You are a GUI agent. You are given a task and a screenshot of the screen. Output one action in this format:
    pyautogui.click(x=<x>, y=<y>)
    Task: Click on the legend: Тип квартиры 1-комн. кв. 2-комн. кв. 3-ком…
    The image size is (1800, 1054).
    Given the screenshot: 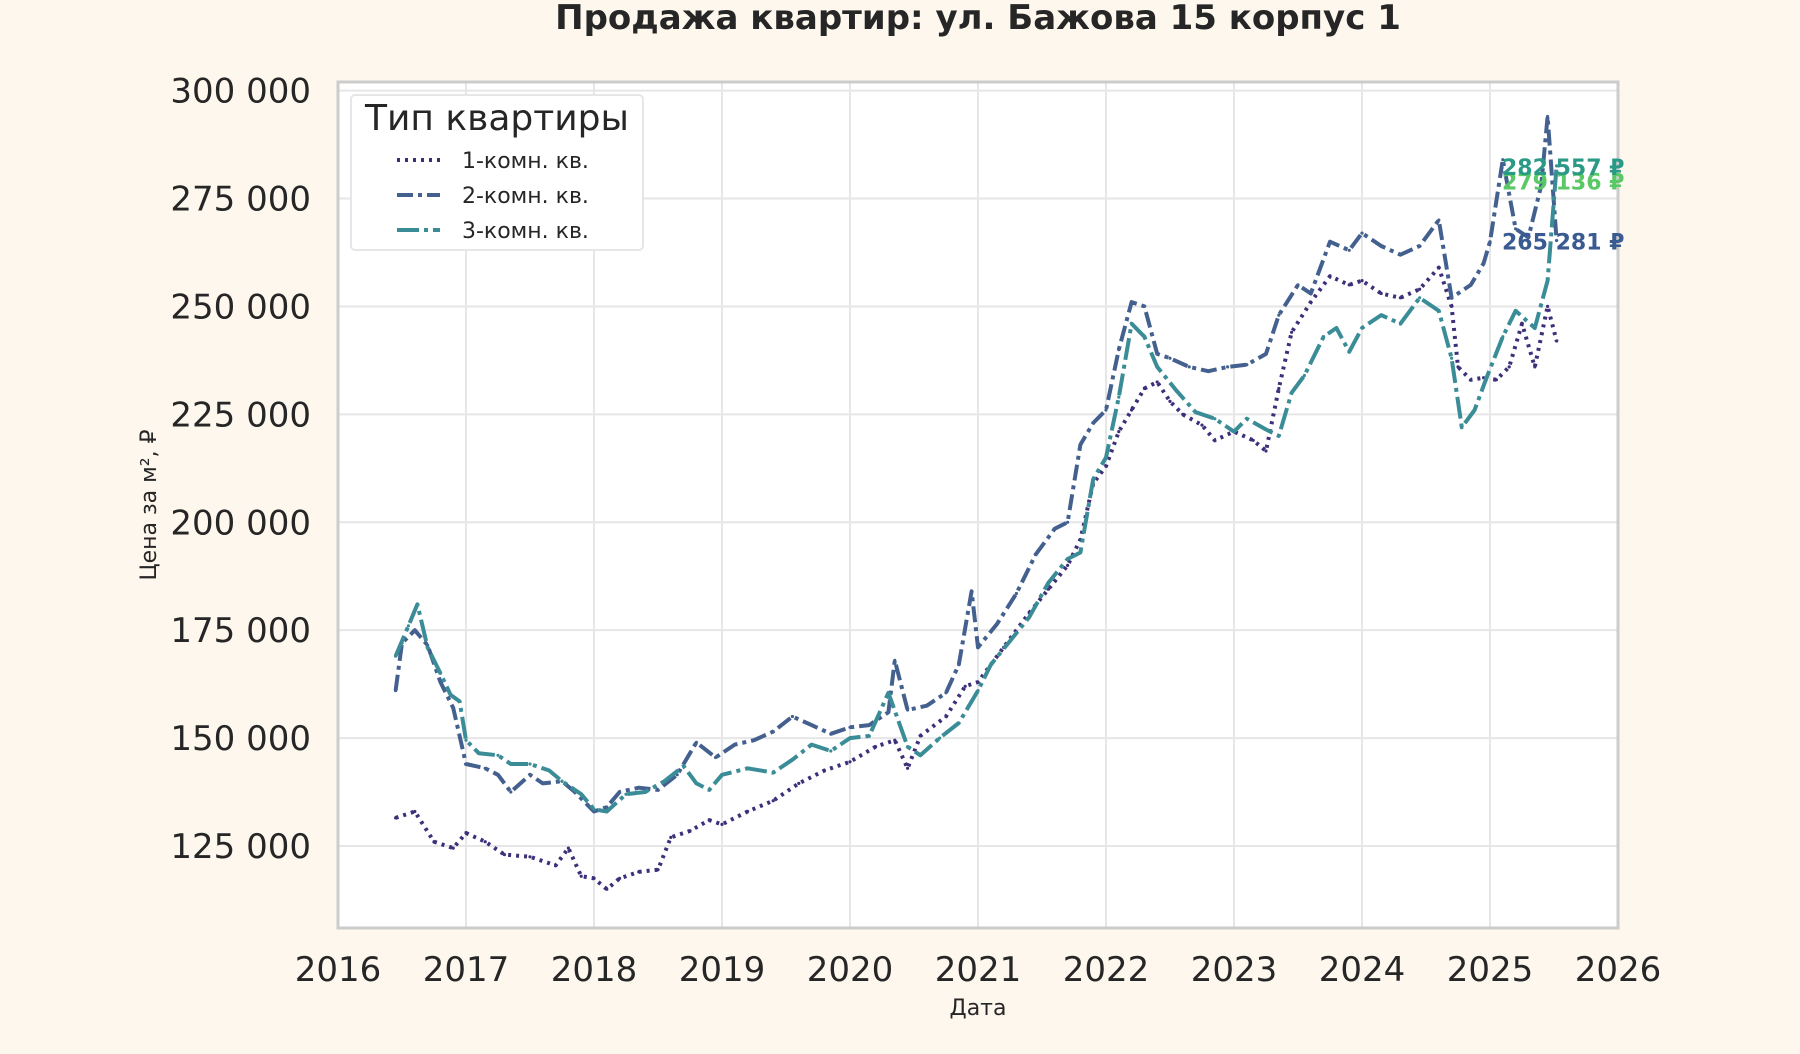 What is the action you would take?
    pyautogui.click(x=497, y=172)
    